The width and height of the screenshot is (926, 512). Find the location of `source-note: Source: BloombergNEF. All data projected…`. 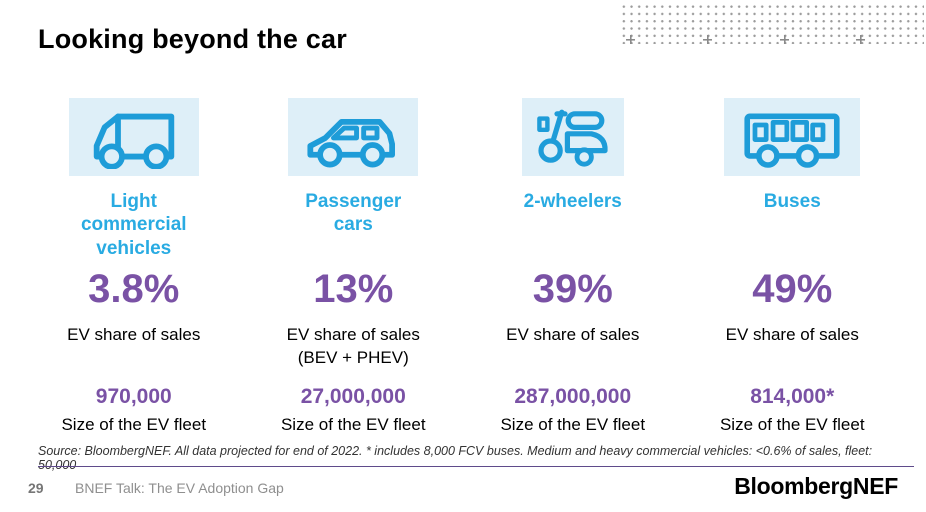

source-note: Source: BloombergNEF. All data projected… is located at coordinates (455, 458).